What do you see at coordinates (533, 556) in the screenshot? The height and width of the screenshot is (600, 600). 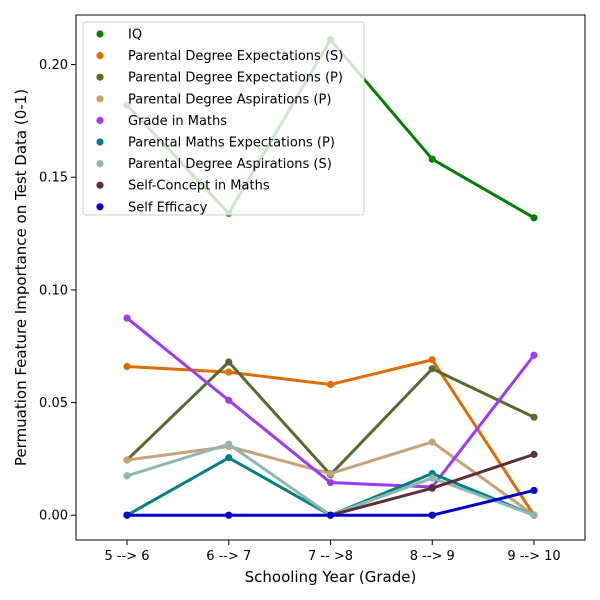 I see `x-tick-label: 9 --> 10` at bounding box center [533, 556].